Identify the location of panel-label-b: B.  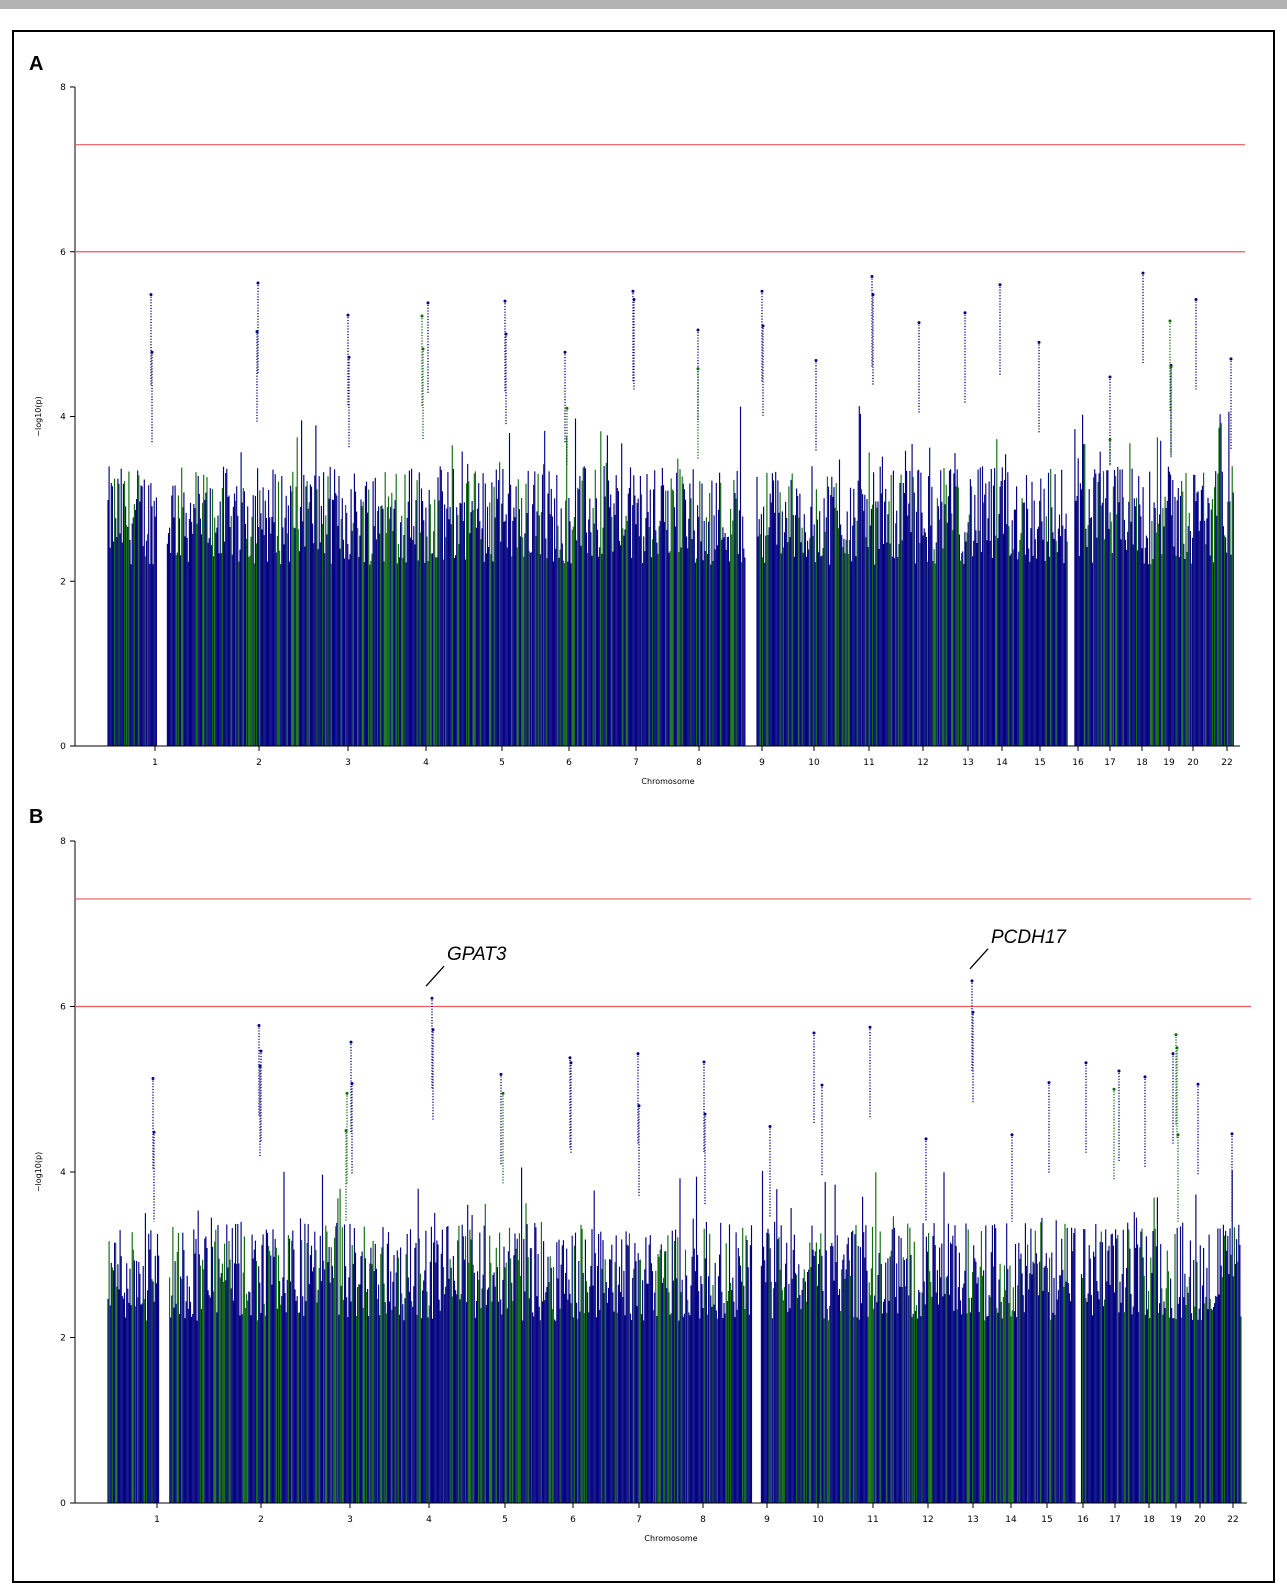
(36, 817).